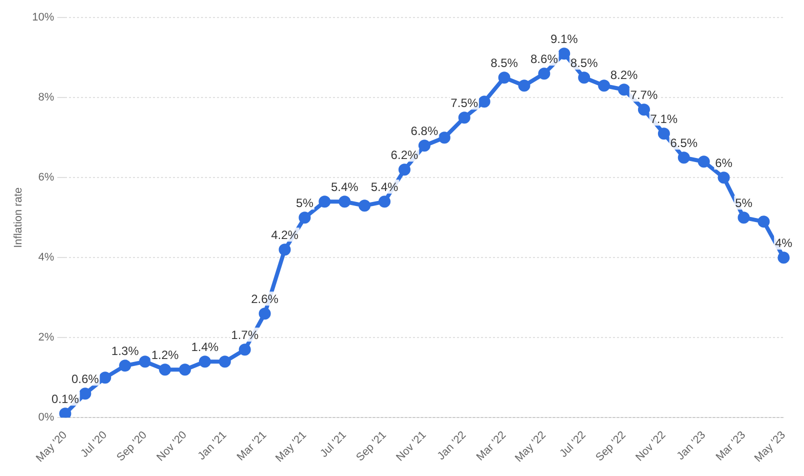 The width and height of the screenshot is (804, 476). I want to click on x-tick-label: May '23, so click(770, 447).